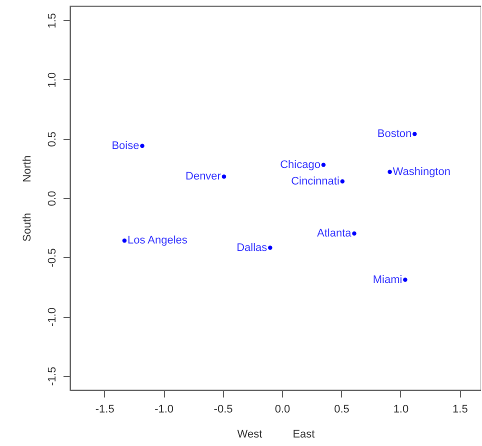 The image size is (482, 446). Describe the element at coordinates (387, 280) in the screenshot. I see `annotation: Miami` at that location.